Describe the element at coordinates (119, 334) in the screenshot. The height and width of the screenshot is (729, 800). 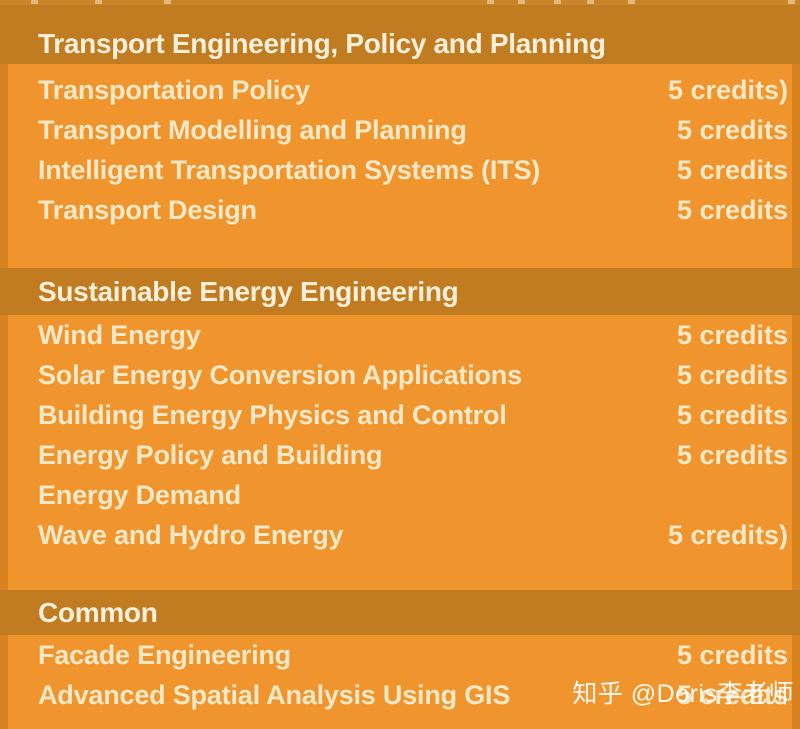
I see `course-name: Wind Energy` at that location.